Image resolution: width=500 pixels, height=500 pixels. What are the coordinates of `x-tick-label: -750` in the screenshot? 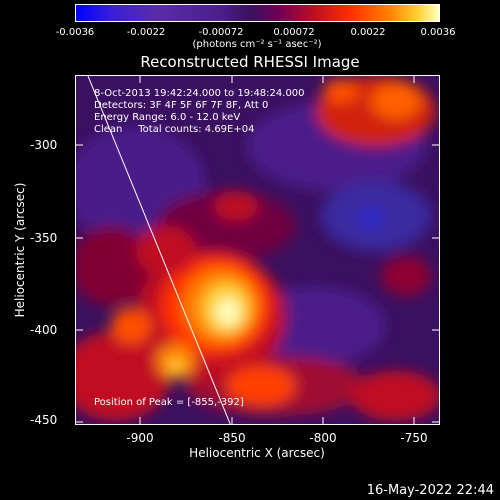 It's located at (414, 438).